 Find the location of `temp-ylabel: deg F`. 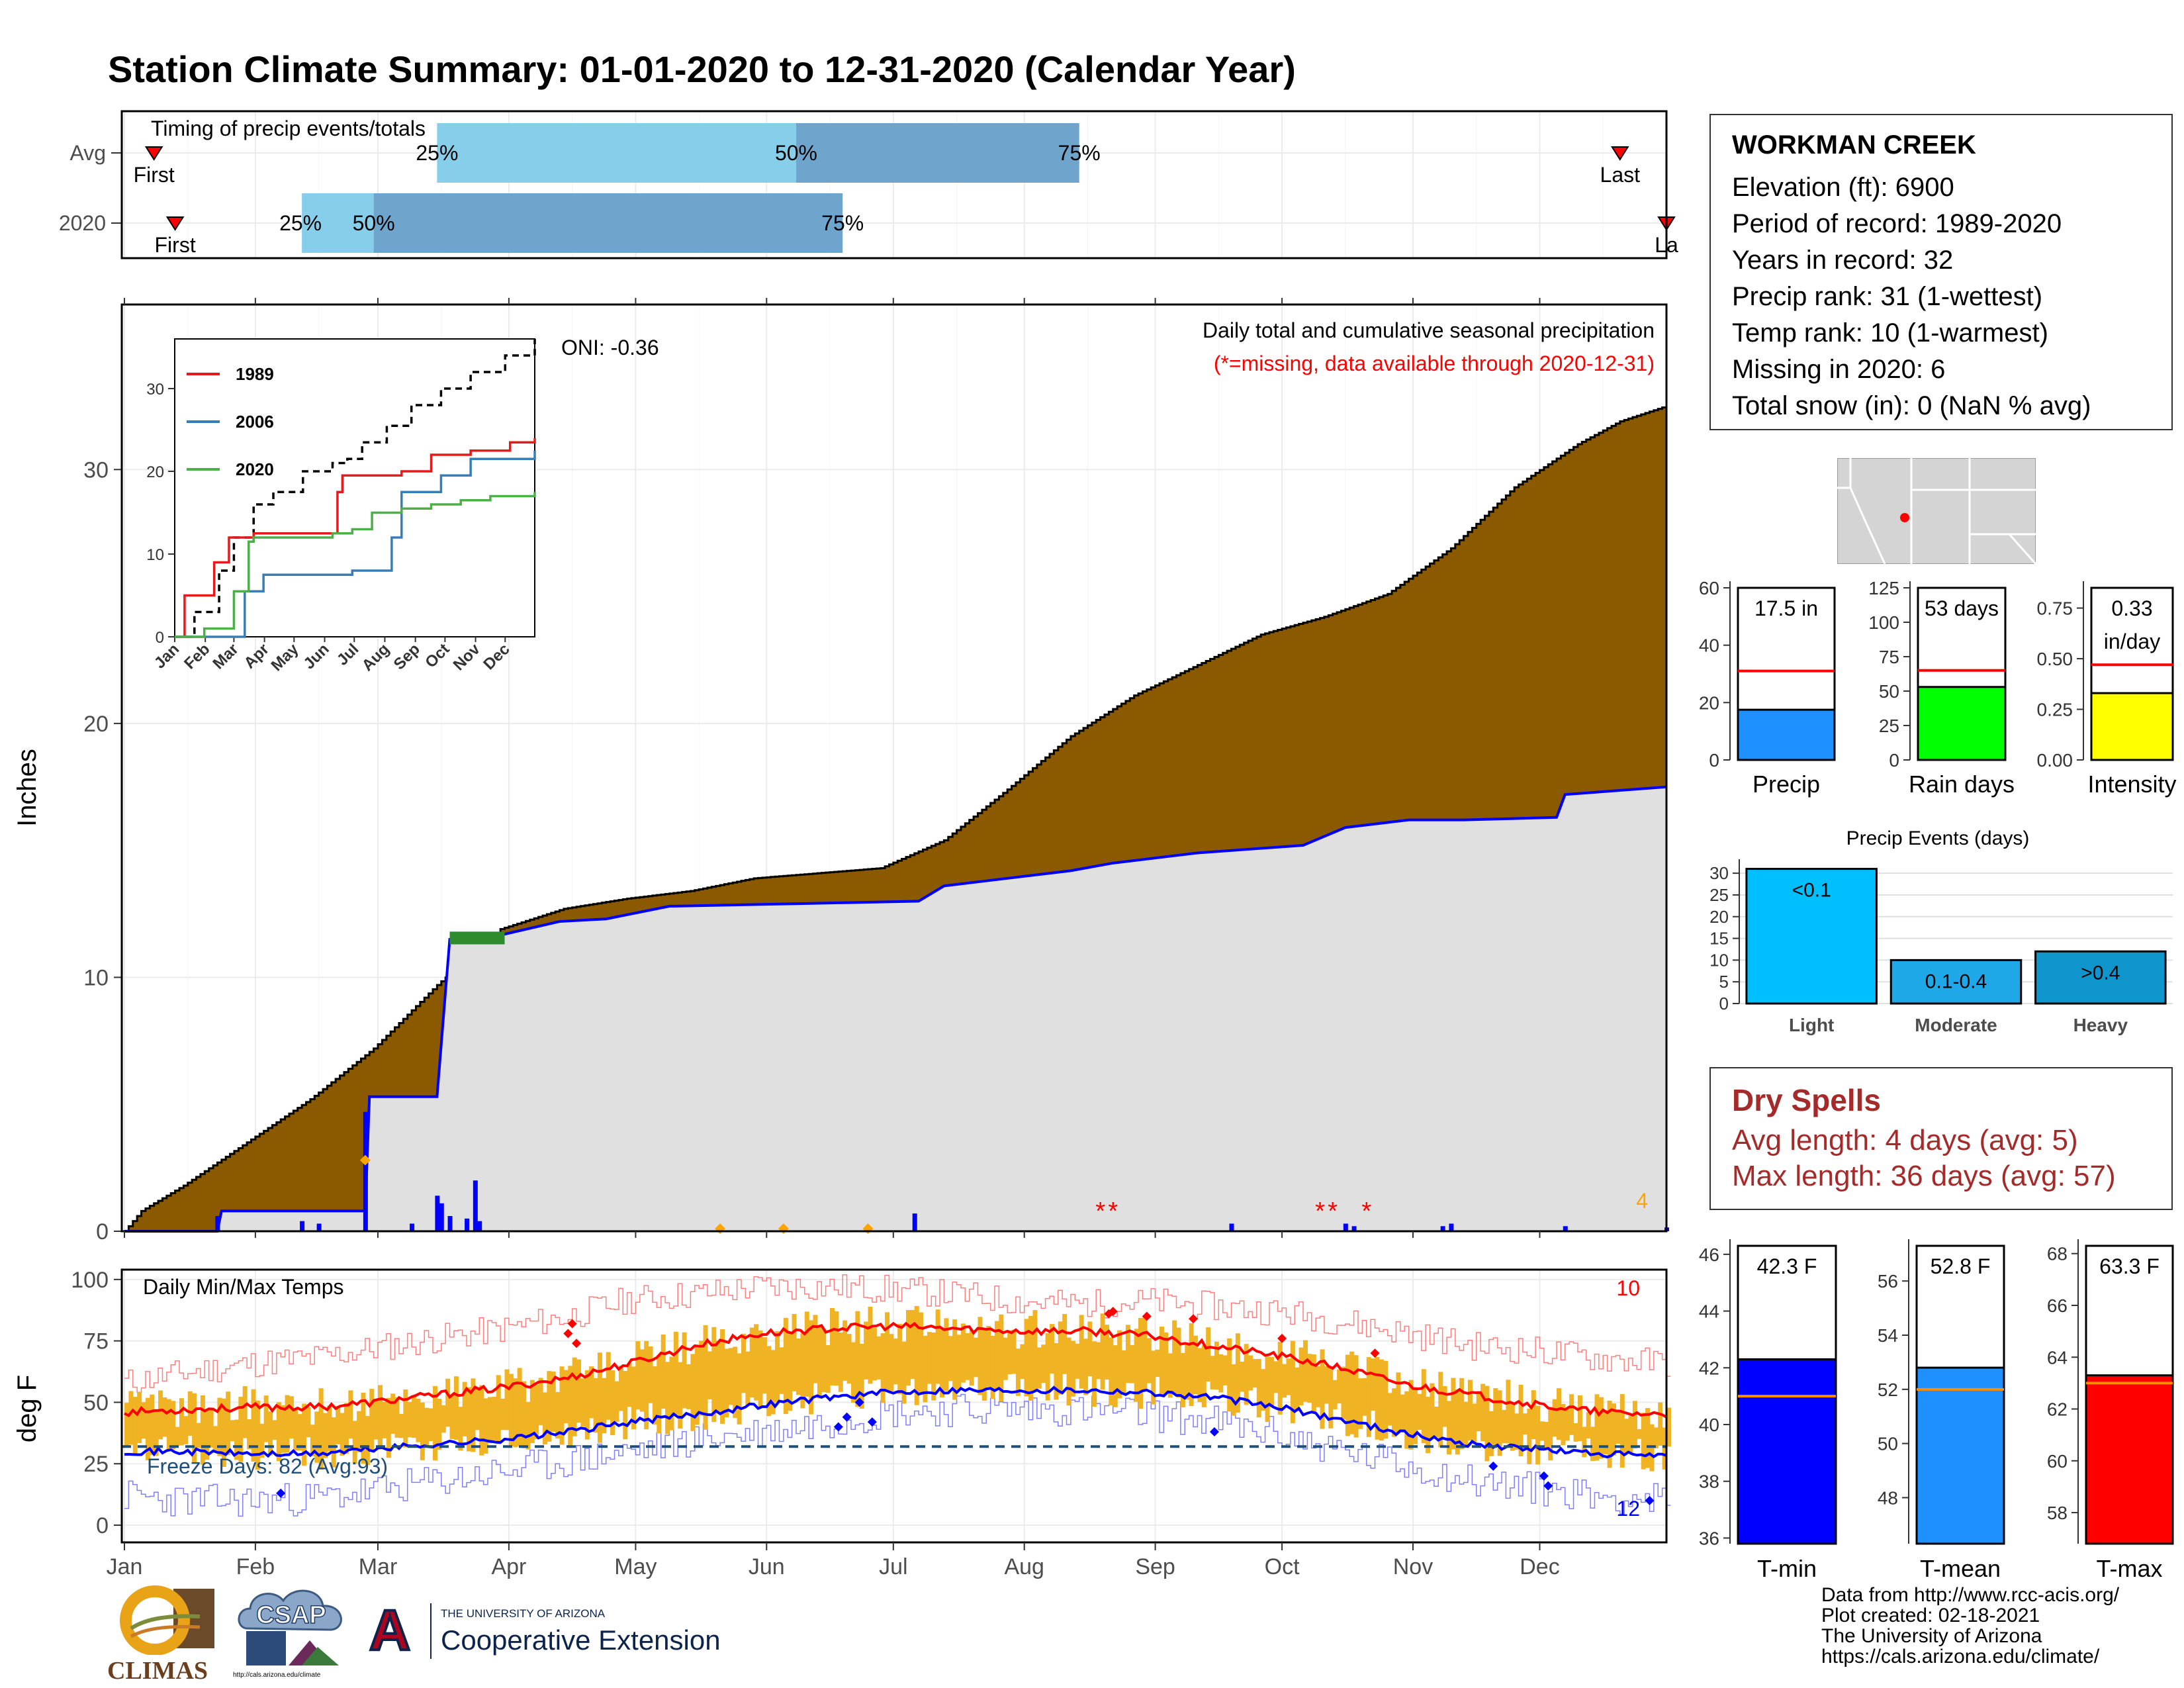

temp-ylabel: deg F is located at coordinates (28, 1408).